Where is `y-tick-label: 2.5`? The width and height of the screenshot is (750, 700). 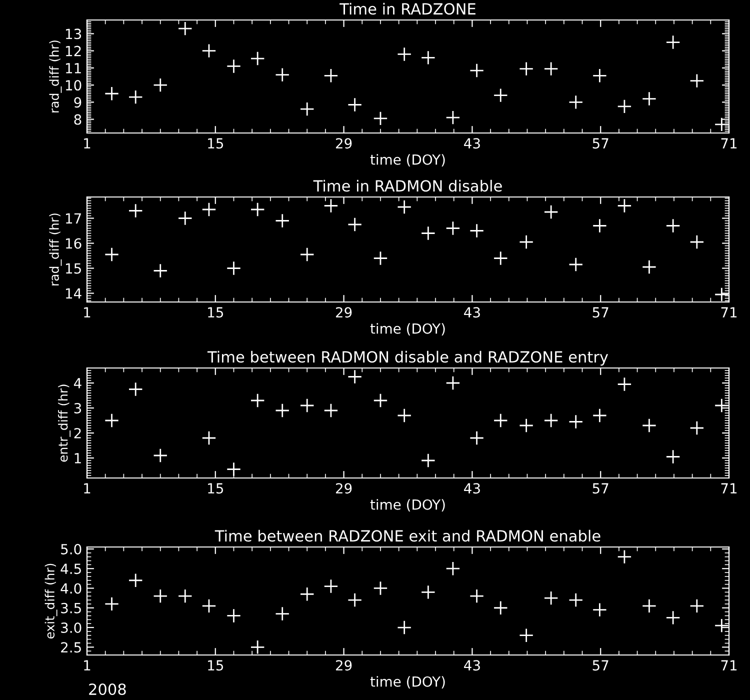 y-tick-label: 2.5 is located at coordinates (71, 647).